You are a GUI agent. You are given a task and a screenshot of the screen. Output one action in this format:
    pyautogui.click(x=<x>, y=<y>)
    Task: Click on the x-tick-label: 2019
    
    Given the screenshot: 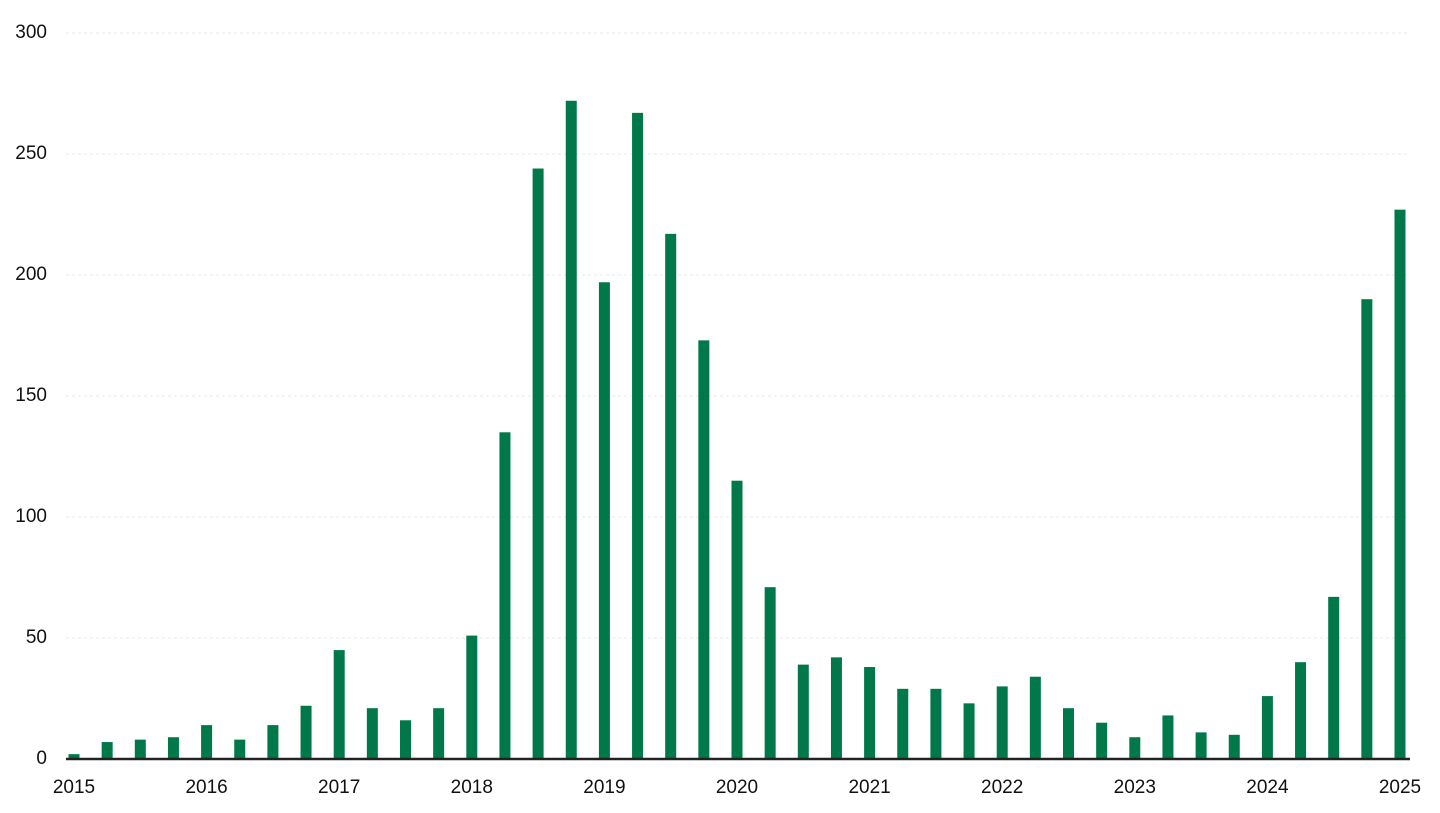 What is the action you would take?
    pyautogui.click(x=604, y=787)
    